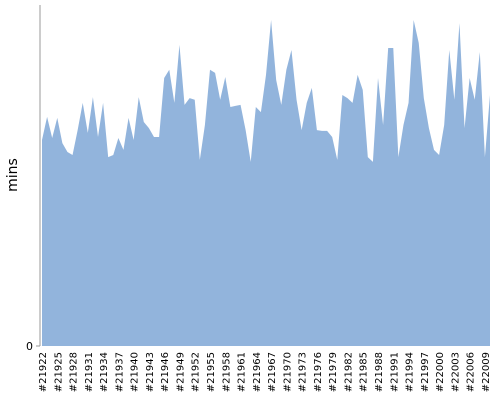  Describe the element at coordinates (394, 372) in the screenshot. I see `x-tick-label: #21991` at that location.